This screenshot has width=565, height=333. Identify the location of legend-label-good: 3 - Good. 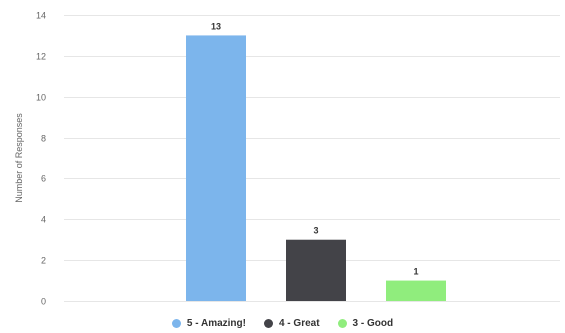
(373, 323).